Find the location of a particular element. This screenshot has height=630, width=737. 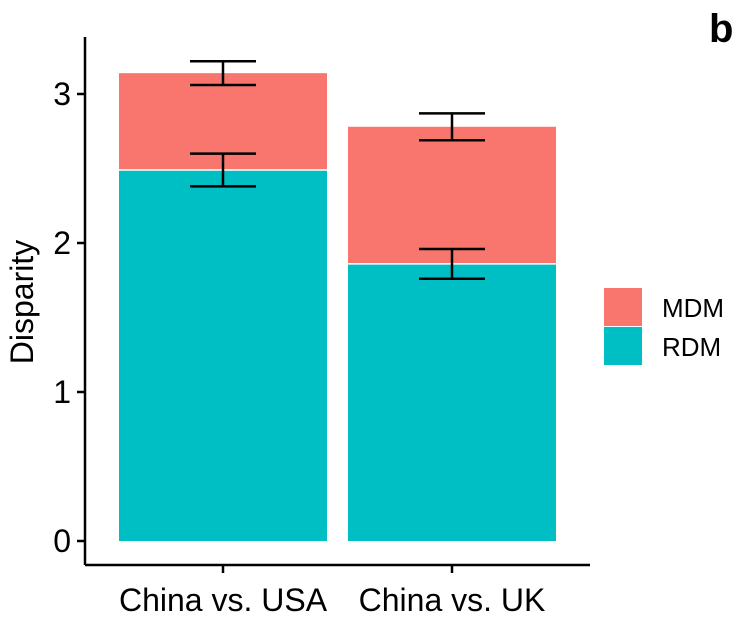

y-tick-label-0: 0 is located at coordinates (62, 541).